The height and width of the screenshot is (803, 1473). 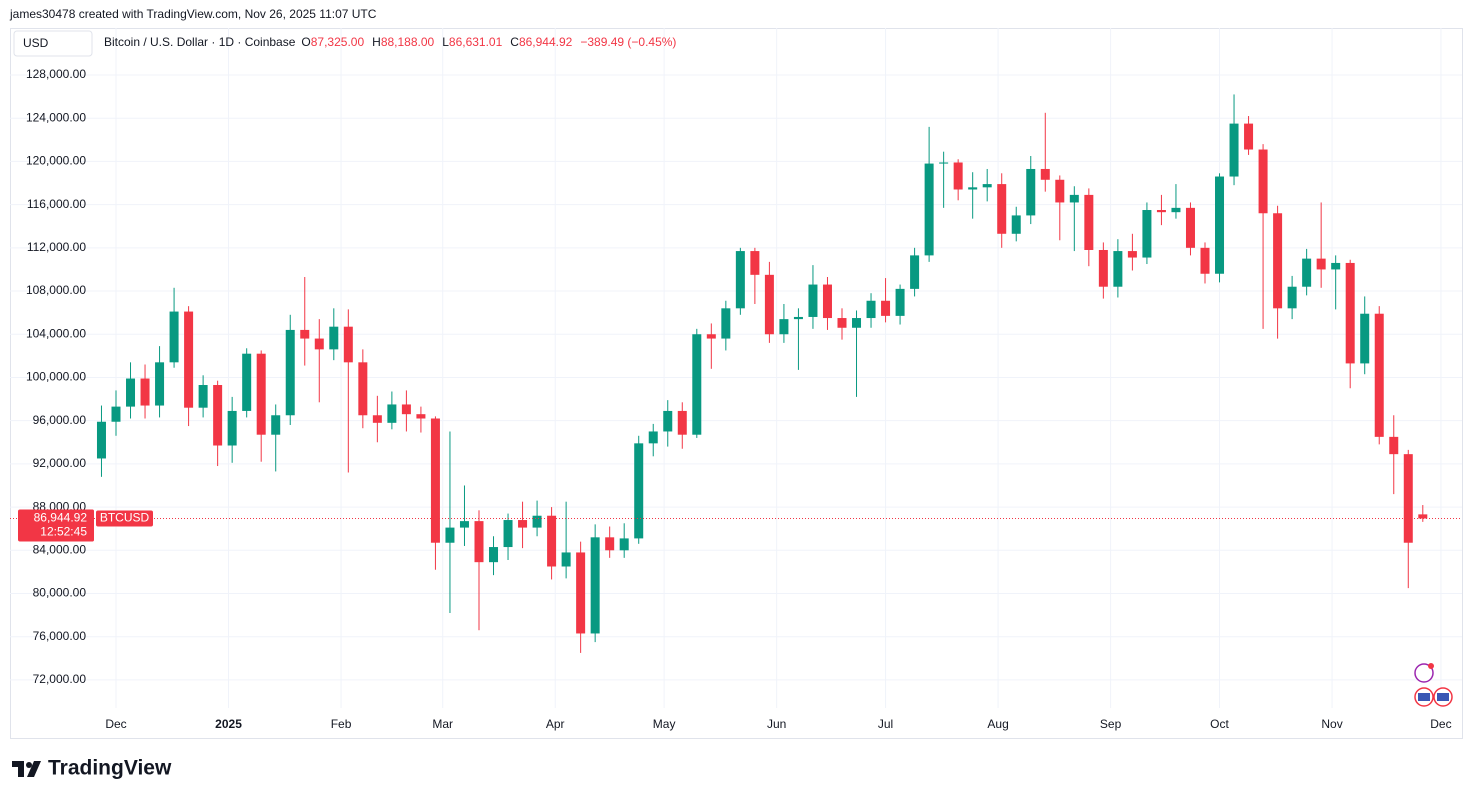 I want to click on y-tick-label: 84,000.00, so click(x=60, y=549).